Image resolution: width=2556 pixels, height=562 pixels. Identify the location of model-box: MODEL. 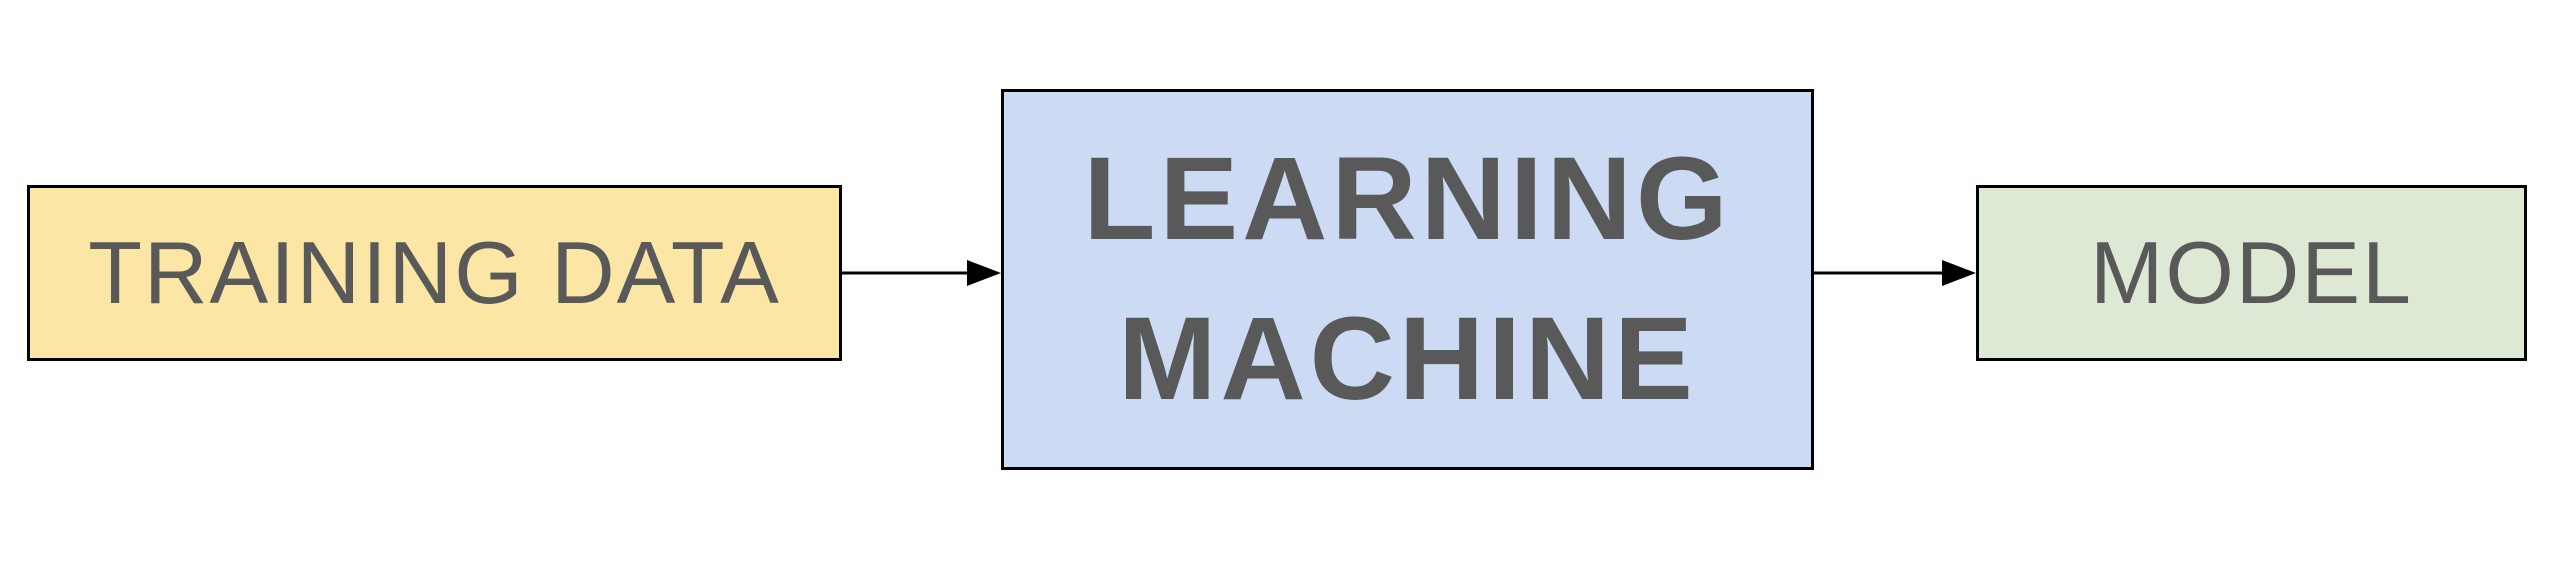
(2251, 273).